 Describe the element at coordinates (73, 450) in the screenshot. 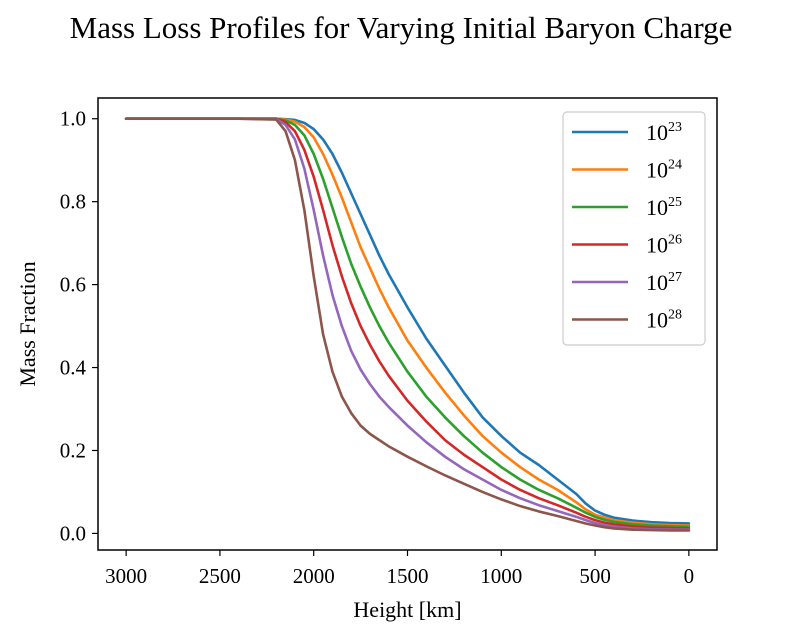

I see `y-tick-label: 0.2` at that location.